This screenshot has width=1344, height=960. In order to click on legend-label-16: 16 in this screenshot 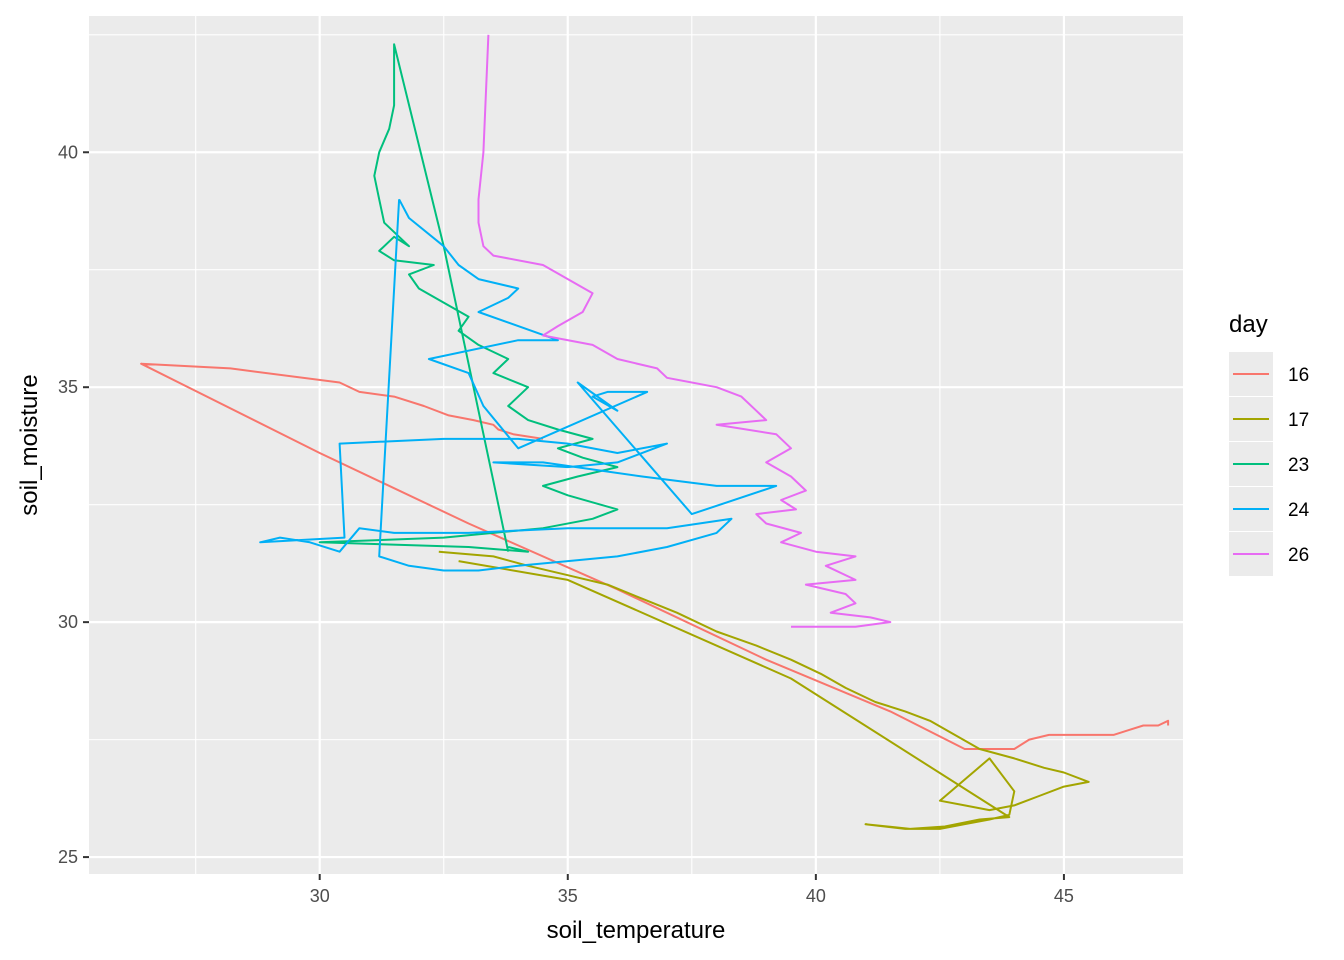, I will do `click(1298, 375)`.